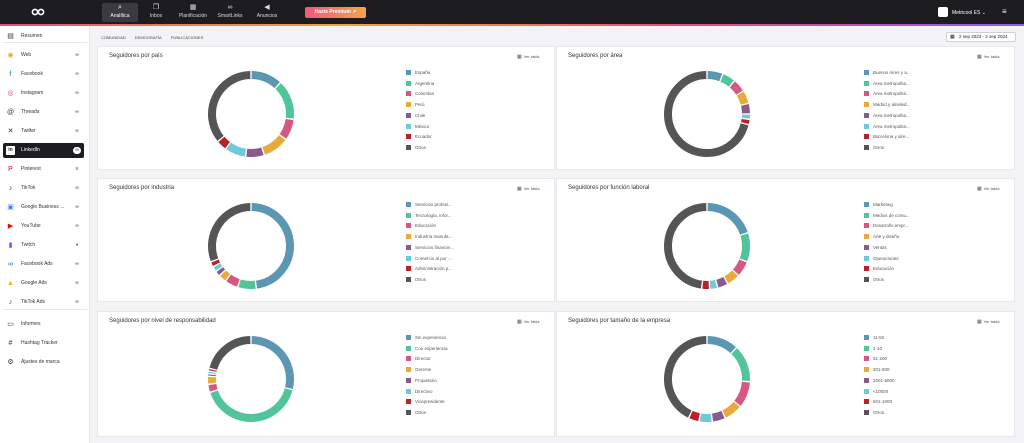 This screenshot has height=443, width=1024. I want to click on legend-item: 1001-5000, so click(909, 381).